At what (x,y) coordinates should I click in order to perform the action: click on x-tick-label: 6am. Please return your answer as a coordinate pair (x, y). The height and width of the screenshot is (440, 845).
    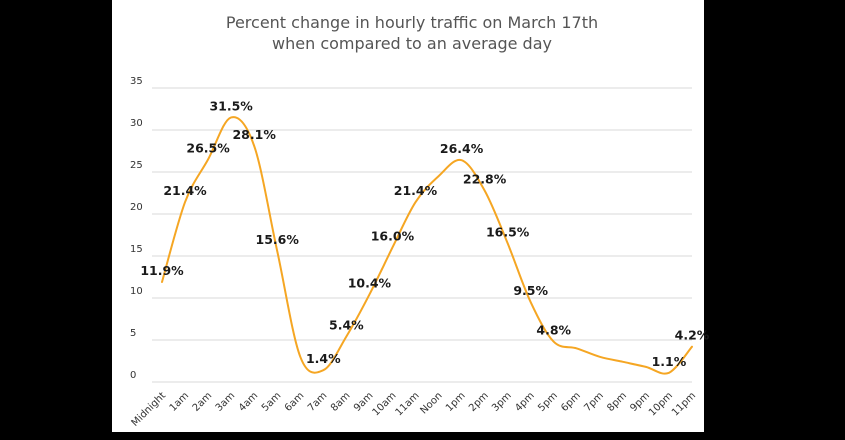
    Looking at the image, I should click on (295, 402).